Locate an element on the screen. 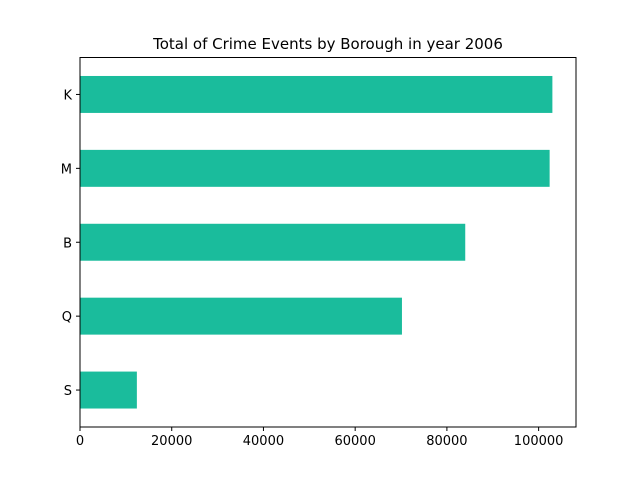 This screenshot has height=480, width=640. y-tick-label: M is located at coordinates (66, 169).